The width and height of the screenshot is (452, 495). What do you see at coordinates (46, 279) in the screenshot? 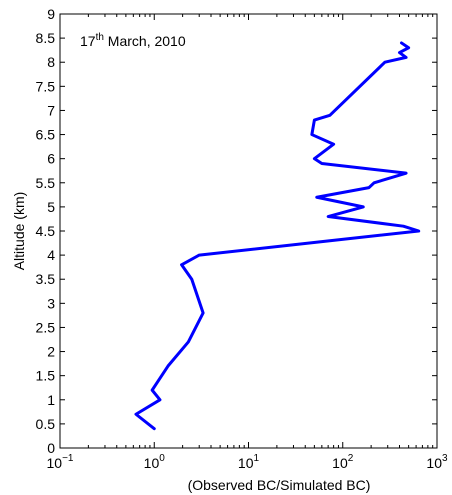
I see `y-tick-label: 3.5` at bounding box center [46, 279].